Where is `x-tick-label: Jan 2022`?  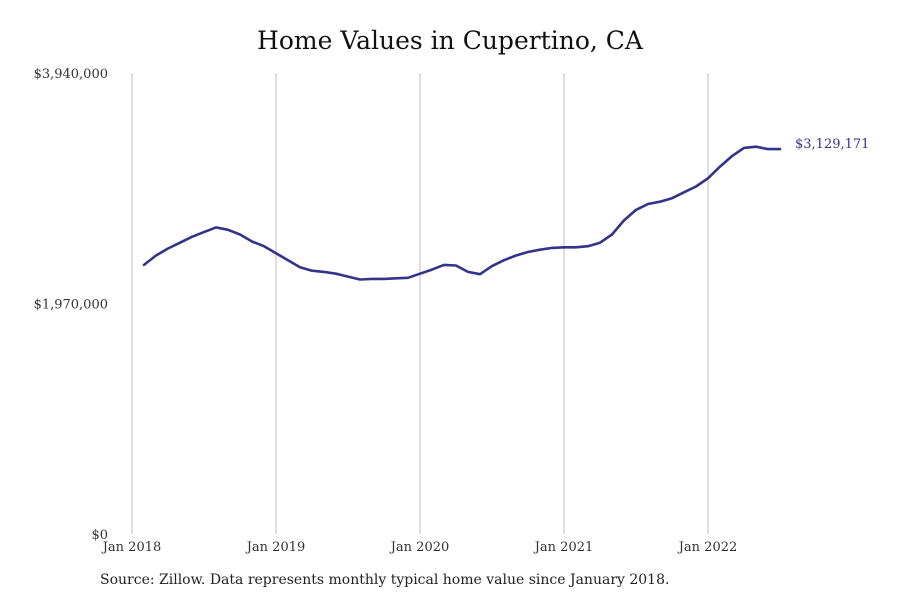 x-tick-label: Jan 2022 is located at coordinates (707, 547).